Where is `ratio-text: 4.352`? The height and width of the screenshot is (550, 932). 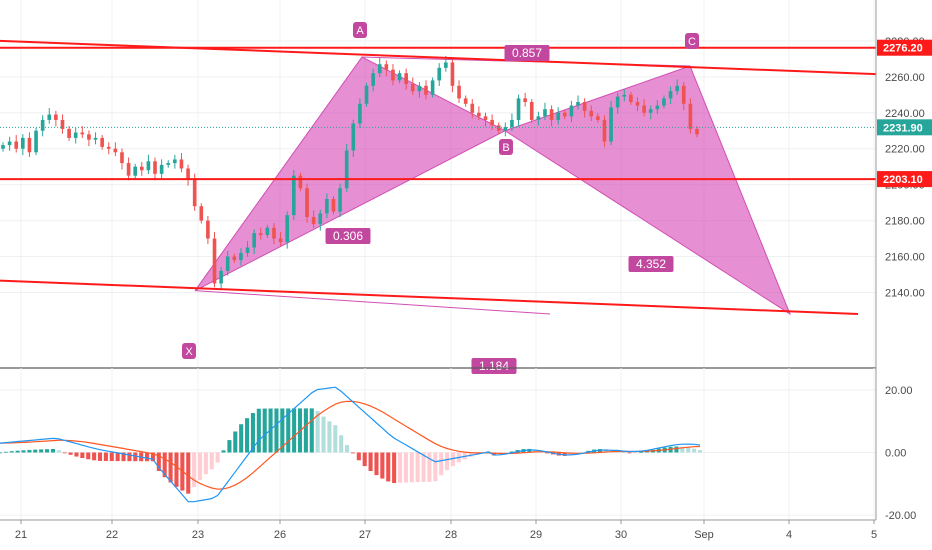
ratio-text: 4.352 is located at coordinates (651, 264).